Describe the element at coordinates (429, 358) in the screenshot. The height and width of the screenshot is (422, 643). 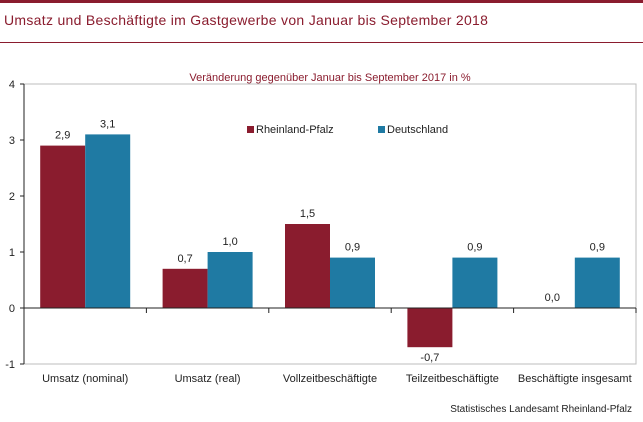
I see `data-label: -0,7` at that location.